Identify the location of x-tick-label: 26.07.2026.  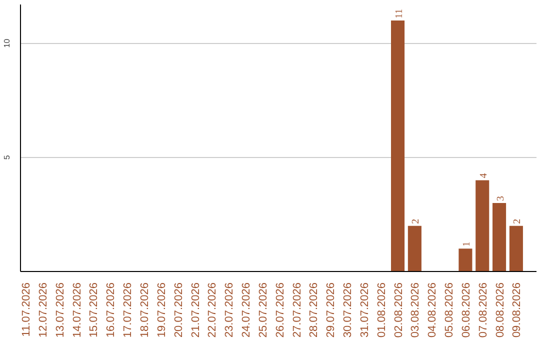
(280, 310).